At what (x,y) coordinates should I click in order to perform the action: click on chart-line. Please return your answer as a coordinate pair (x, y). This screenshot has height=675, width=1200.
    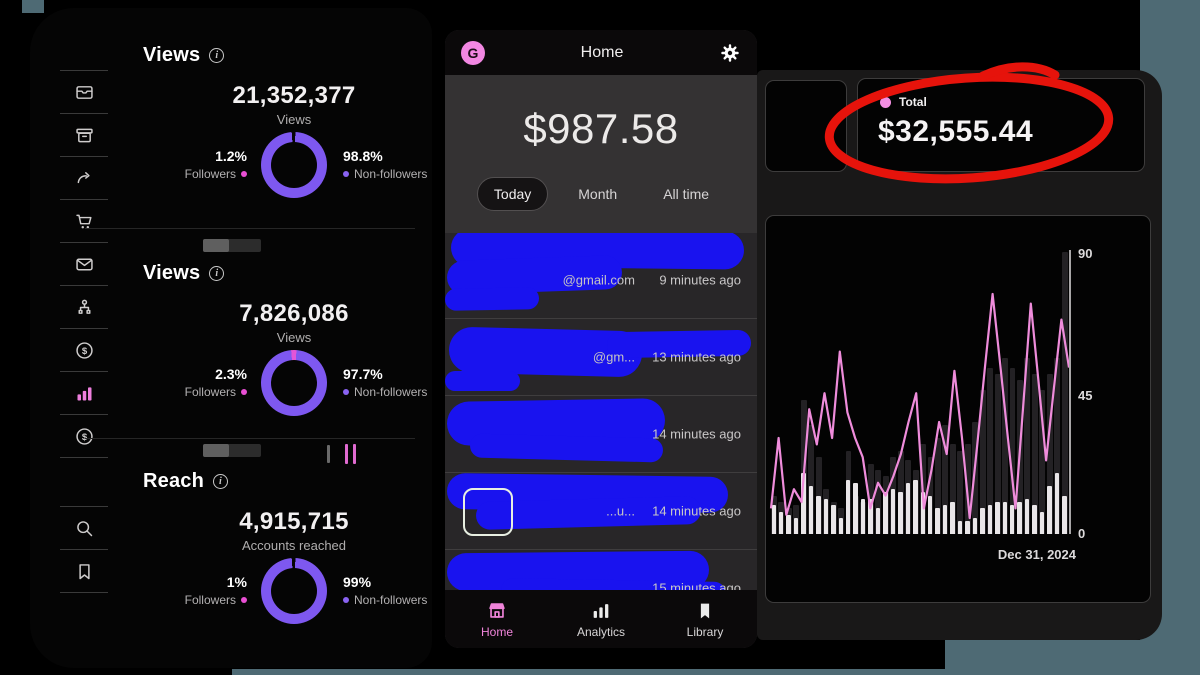
    Looking at the image, I should click on (920, 390).